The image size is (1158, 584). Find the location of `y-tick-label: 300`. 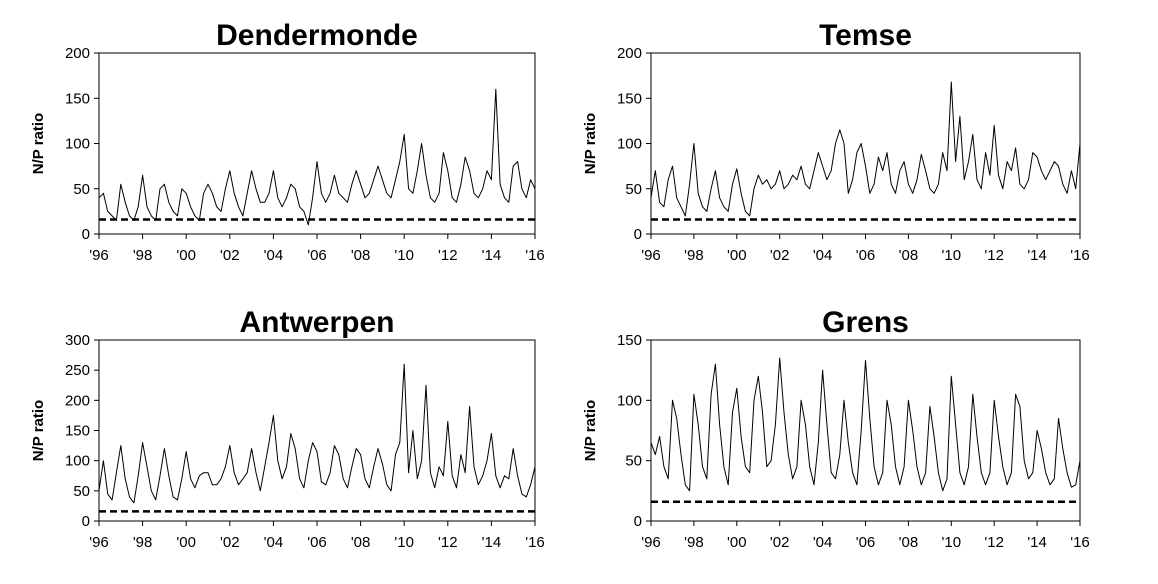

y-tick-label: 300 is located at coordinates (77, 340).